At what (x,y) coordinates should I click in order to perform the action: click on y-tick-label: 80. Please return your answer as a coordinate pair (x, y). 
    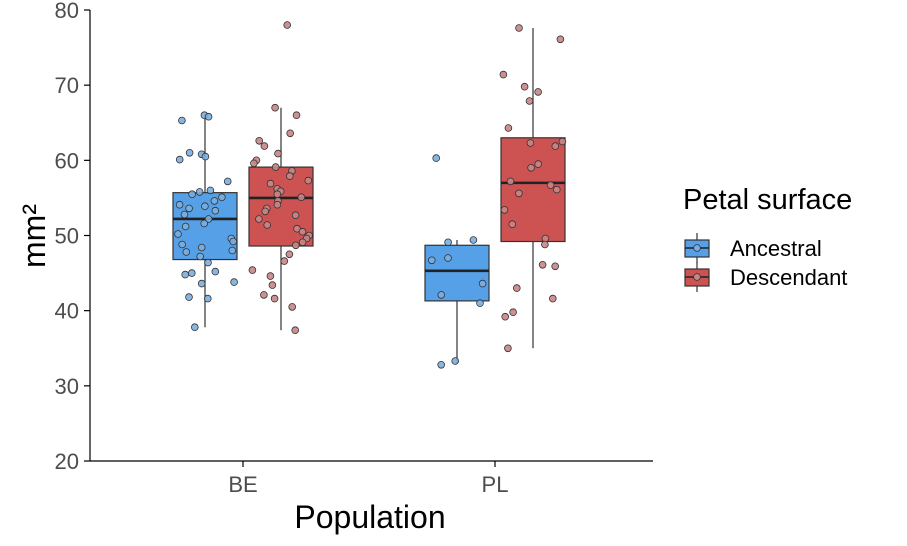
    Looking at the image, I should click on (67, 11).